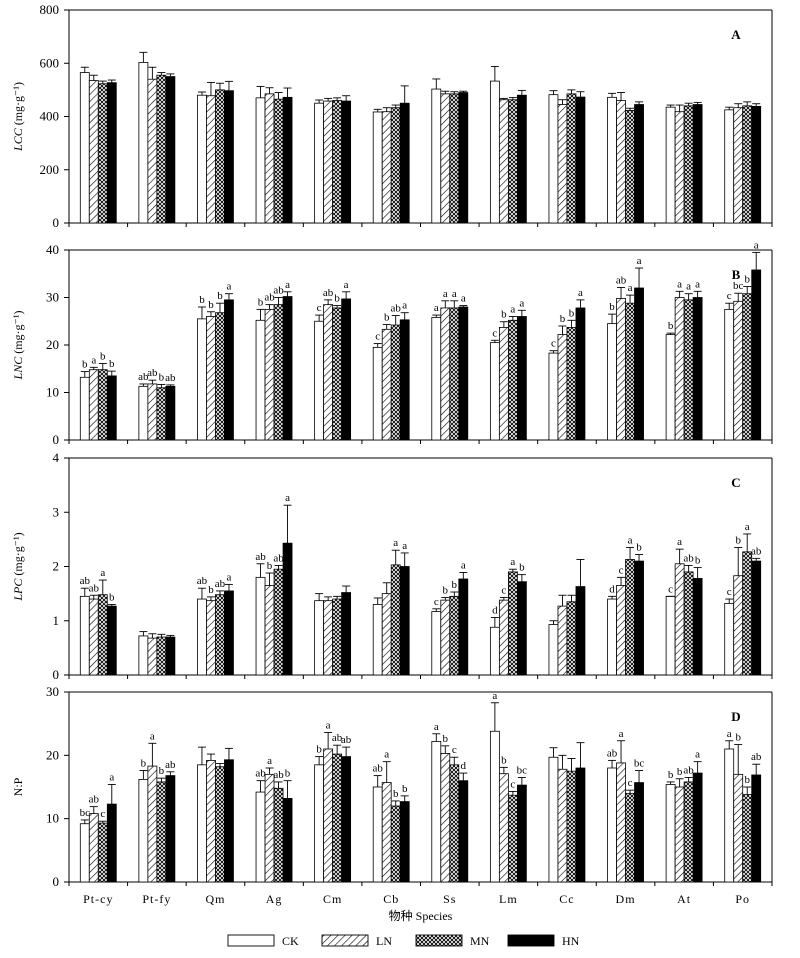 The height and width of the screenshot is (958, 800). Describe the element at coordinates (729, 296) in the screenshot. I see `significance-label: c` at that location.